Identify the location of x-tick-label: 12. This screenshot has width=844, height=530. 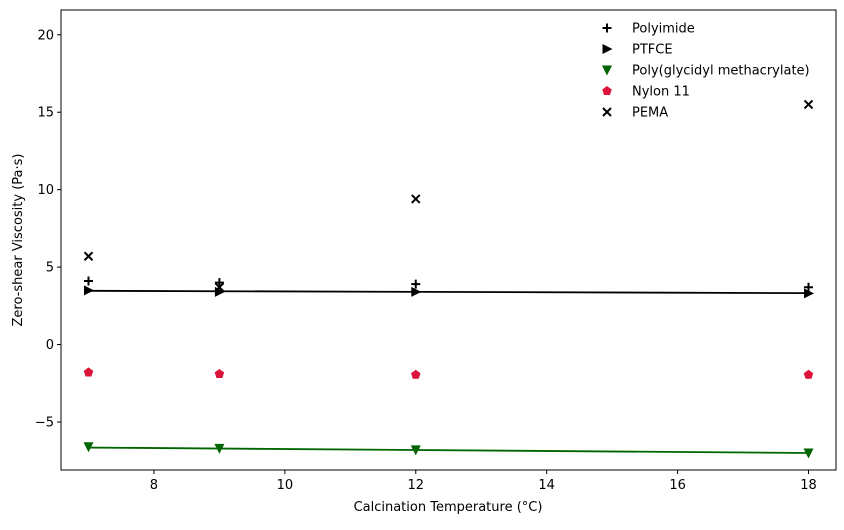
(415, 485).